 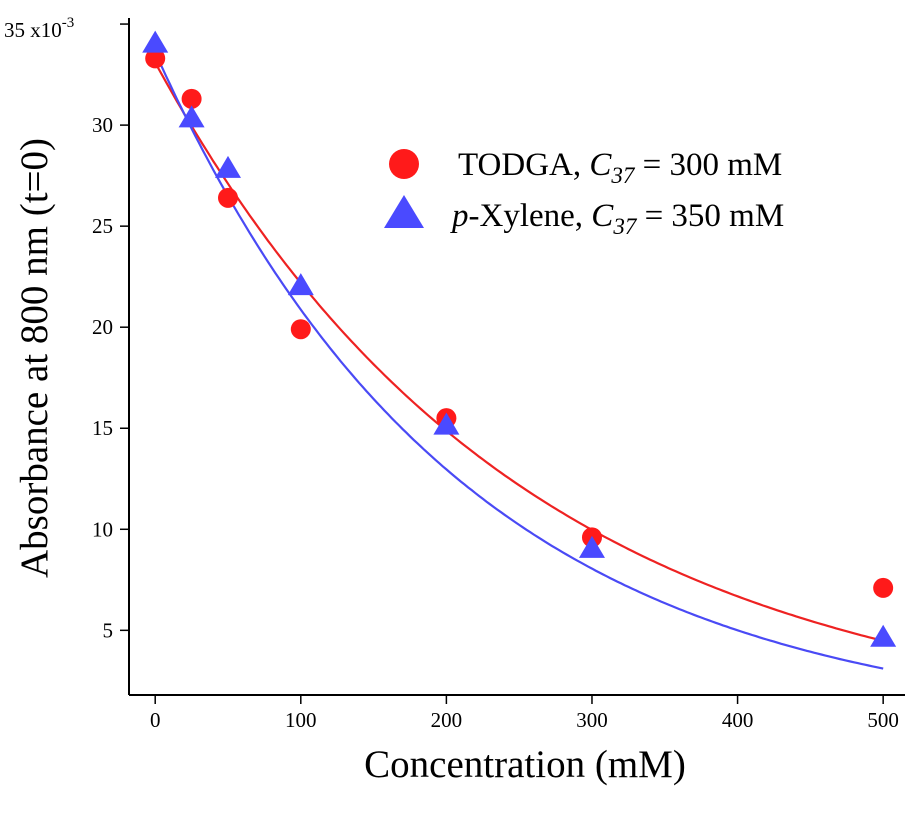 I want to click on y-axis-ticks: 5 10 15 20 25 30, so click(x=110, y=332).